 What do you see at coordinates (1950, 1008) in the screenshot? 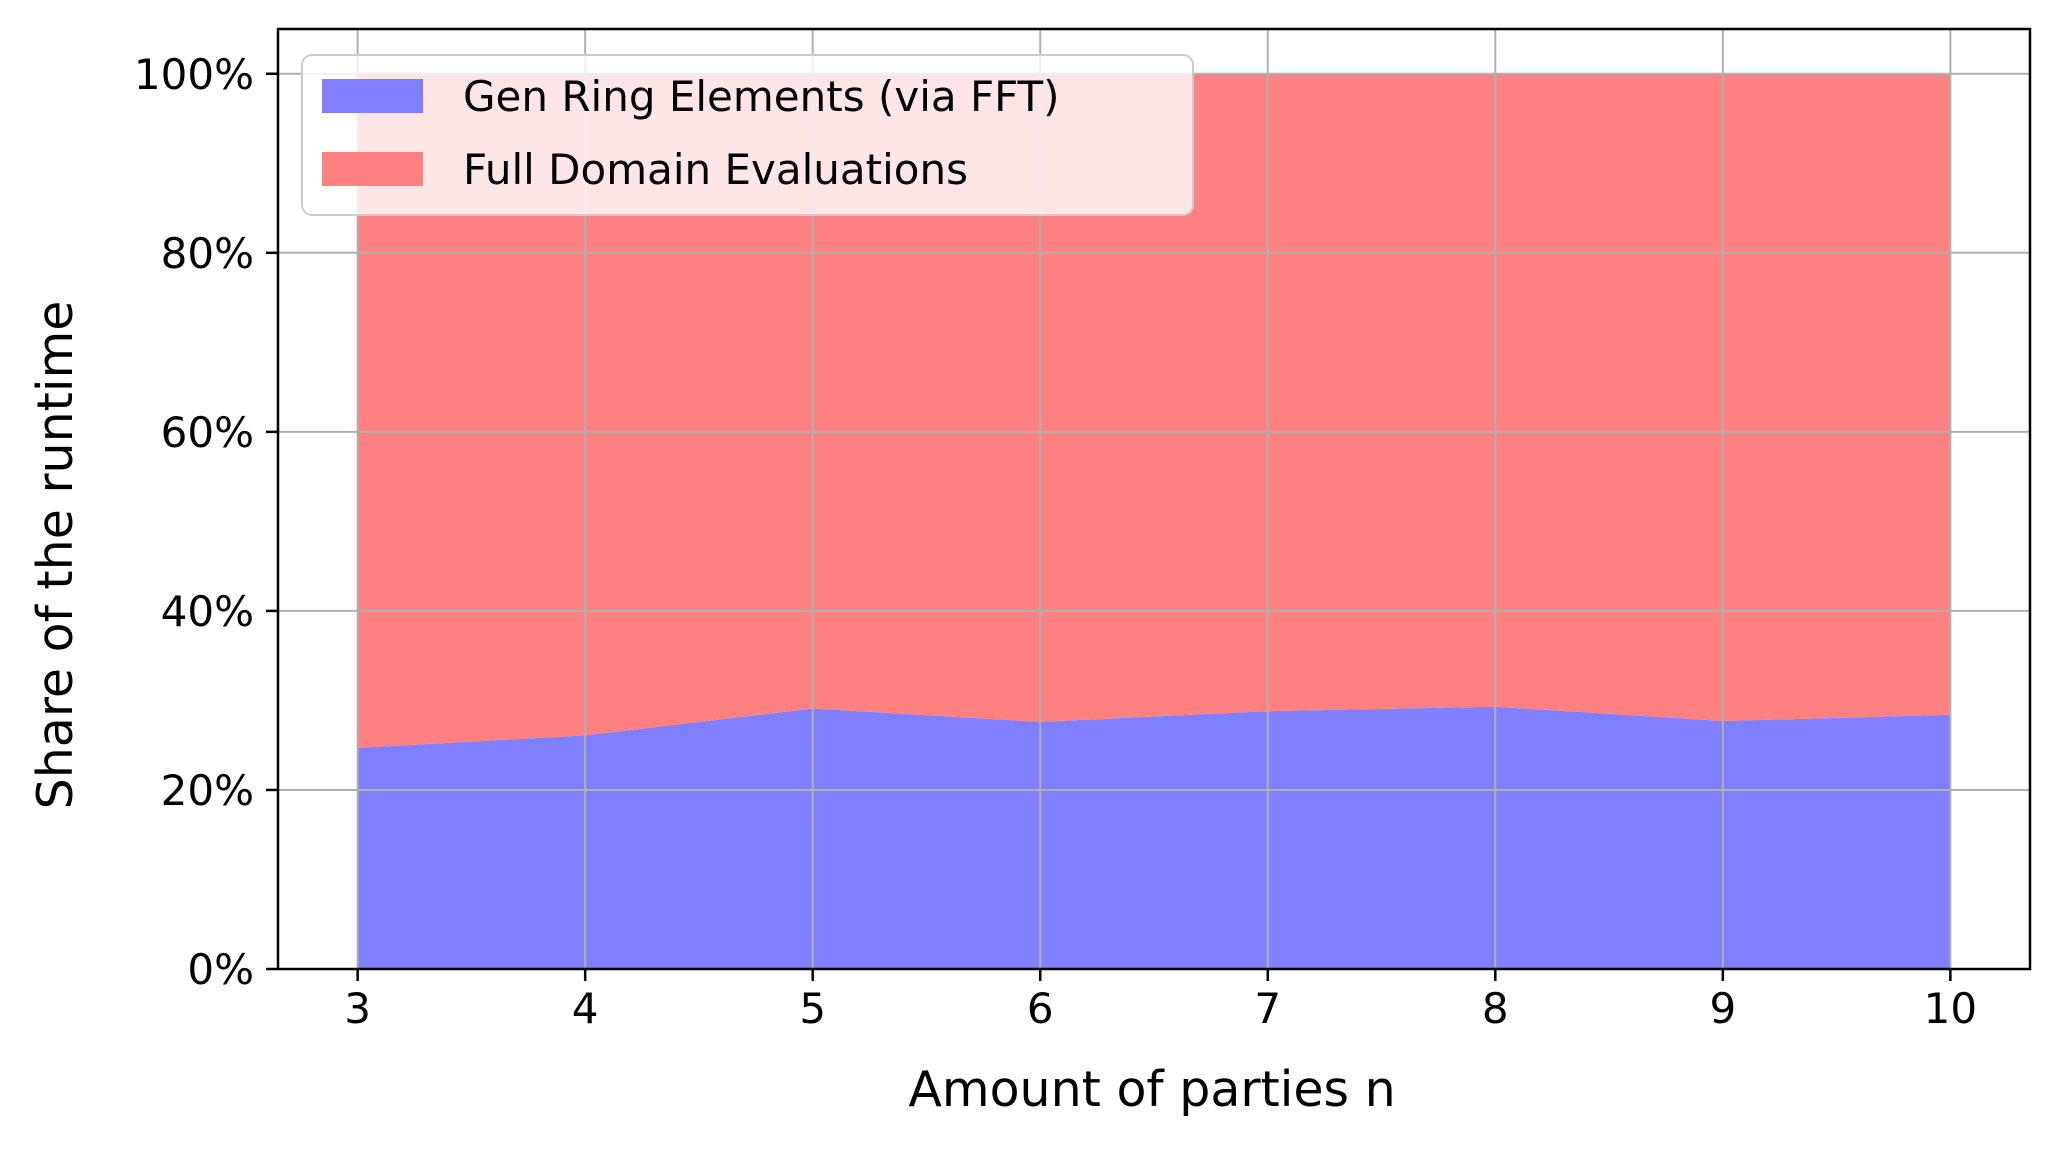
I see `x-tick-label-10: 10` at bounding box center [1950, 1008].